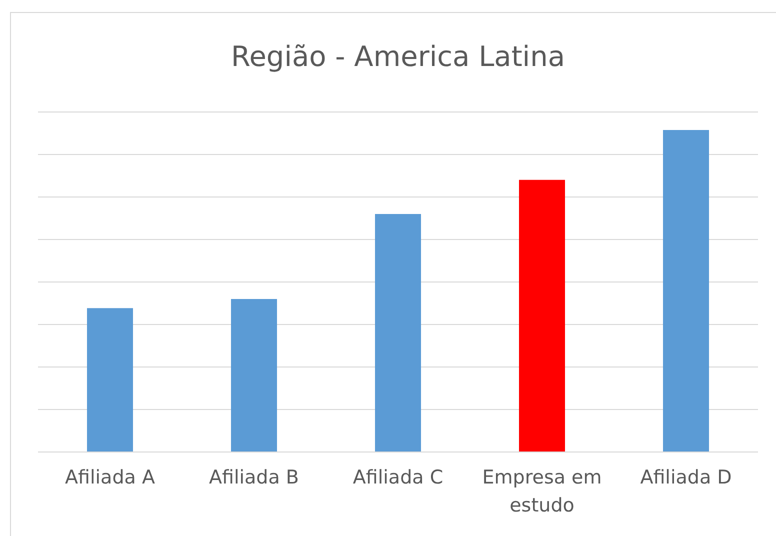  Describe the element at coordinates (686, 477) in the screenshot. I see `x-tick-label: Afiliada D` at that location.